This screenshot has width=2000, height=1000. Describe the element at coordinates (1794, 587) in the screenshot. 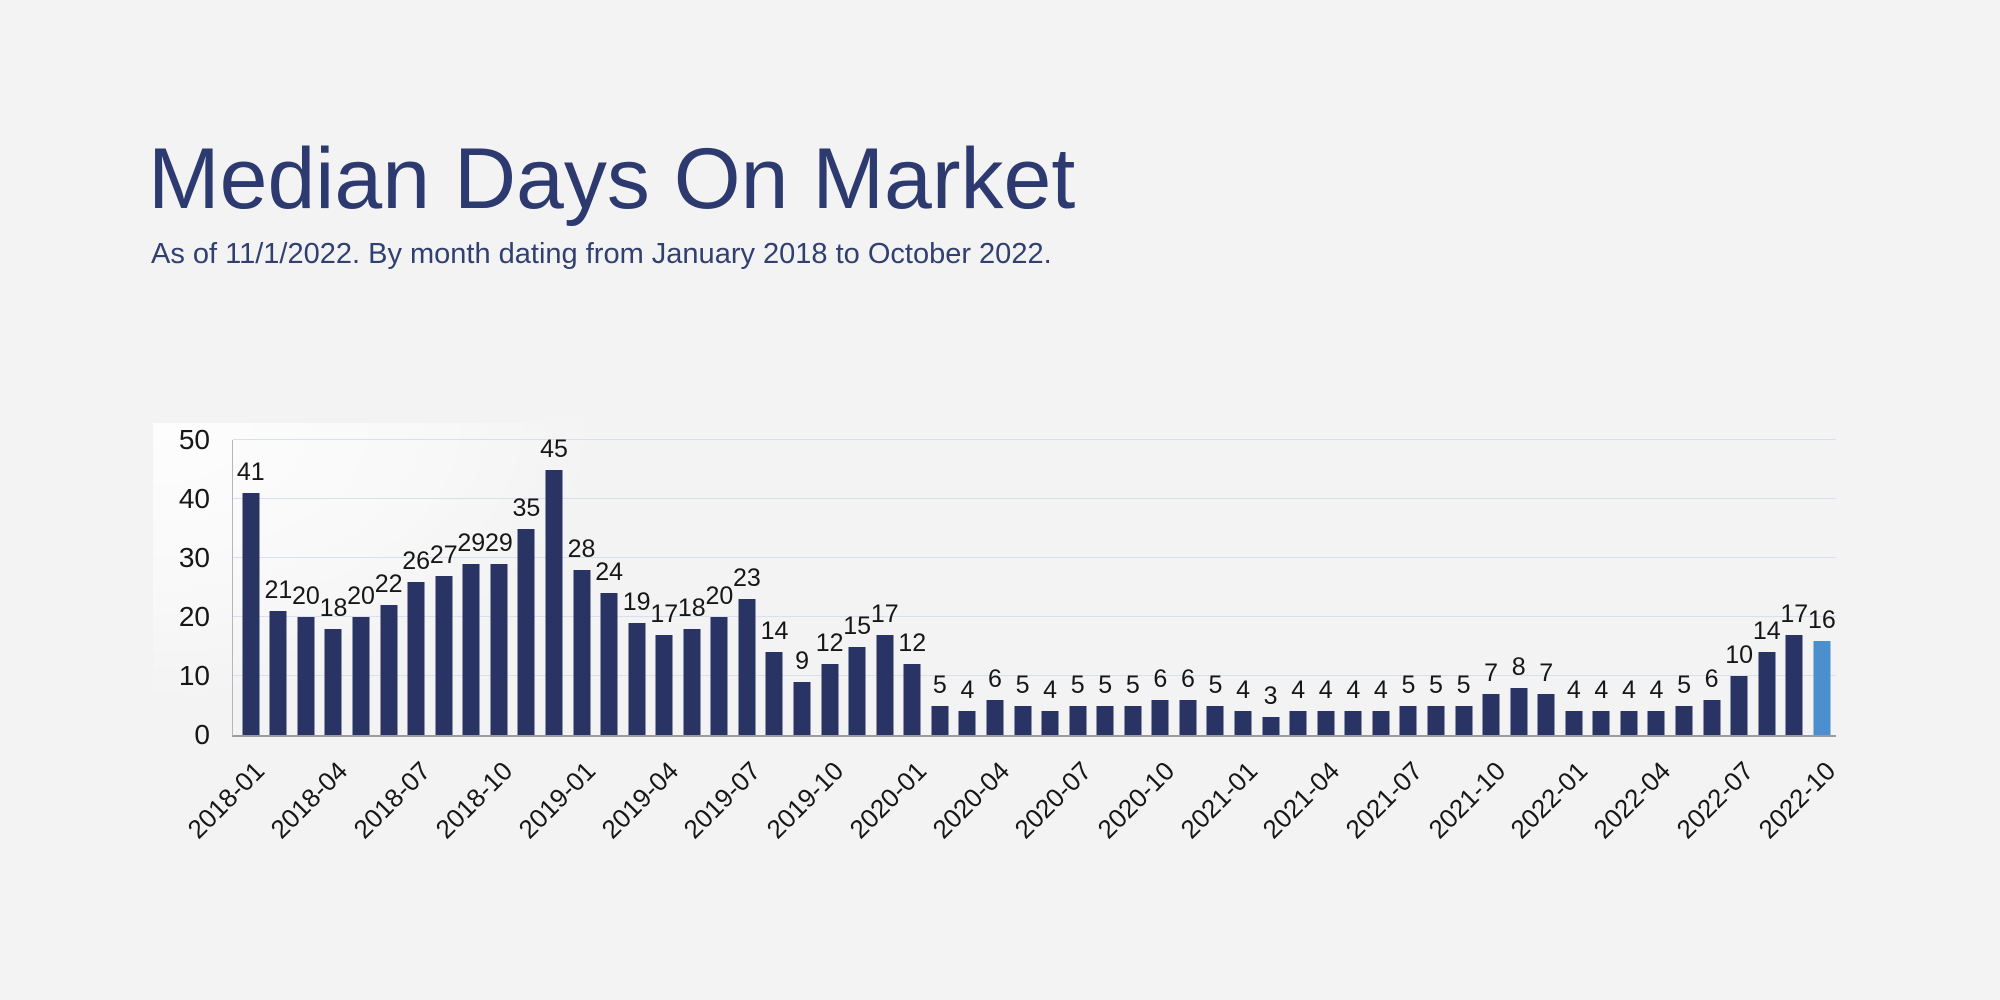

I see `bar-slot: 17` at that location.